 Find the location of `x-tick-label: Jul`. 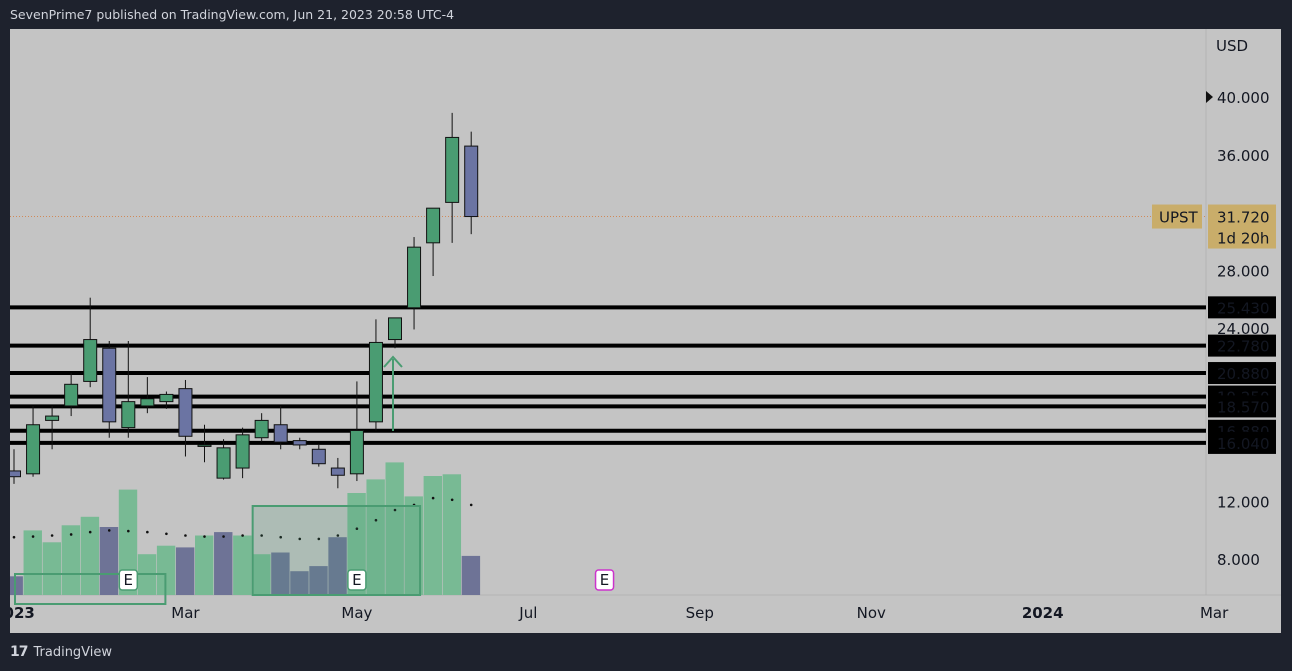

x-tick-label: Jul is located at coordinates (527, 613).